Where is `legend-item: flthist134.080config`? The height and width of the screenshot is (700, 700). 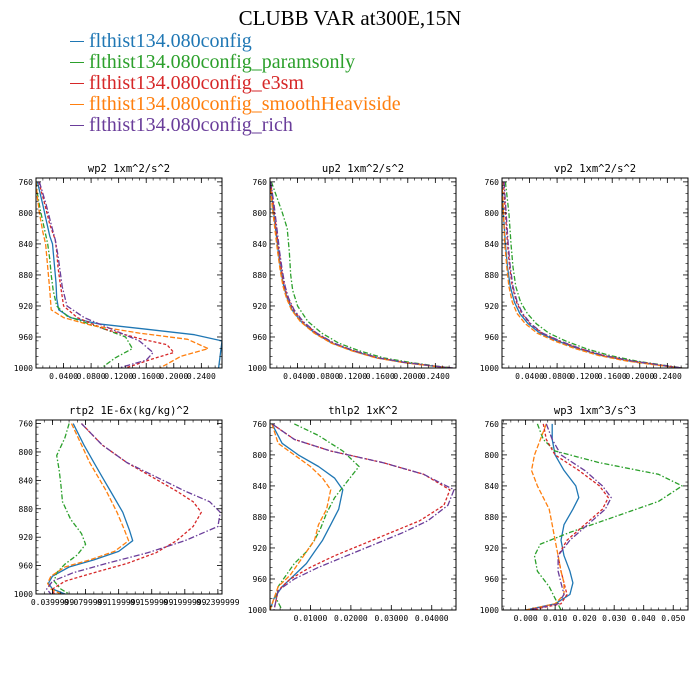
legend-item: flthist134.080config is located at coordinates (235, 41).